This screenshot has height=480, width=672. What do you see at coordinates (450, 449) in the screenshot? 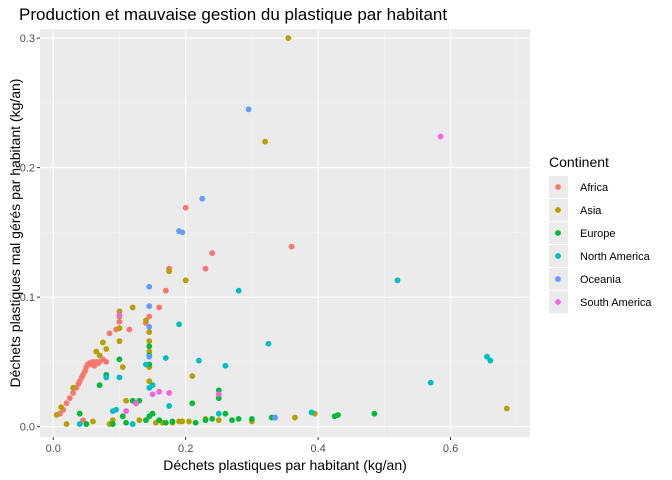
I see `x-tick-label: 0.6` at bounding box center [450, 449].